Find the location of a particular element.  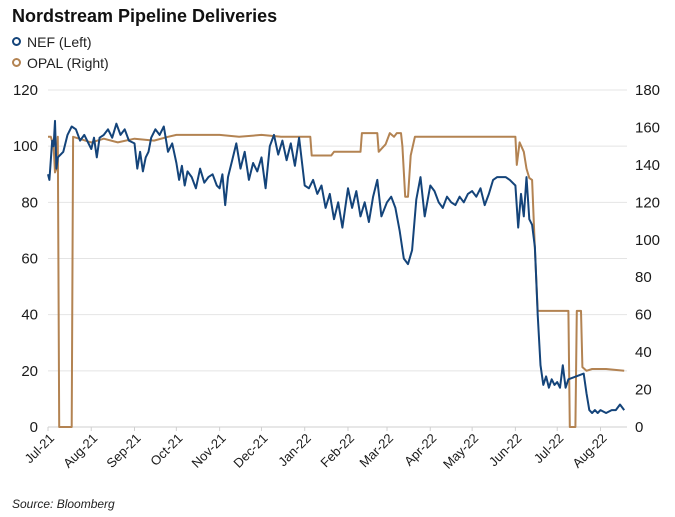

y-left-tick-label: 0 is located at coordinates (34, 427).